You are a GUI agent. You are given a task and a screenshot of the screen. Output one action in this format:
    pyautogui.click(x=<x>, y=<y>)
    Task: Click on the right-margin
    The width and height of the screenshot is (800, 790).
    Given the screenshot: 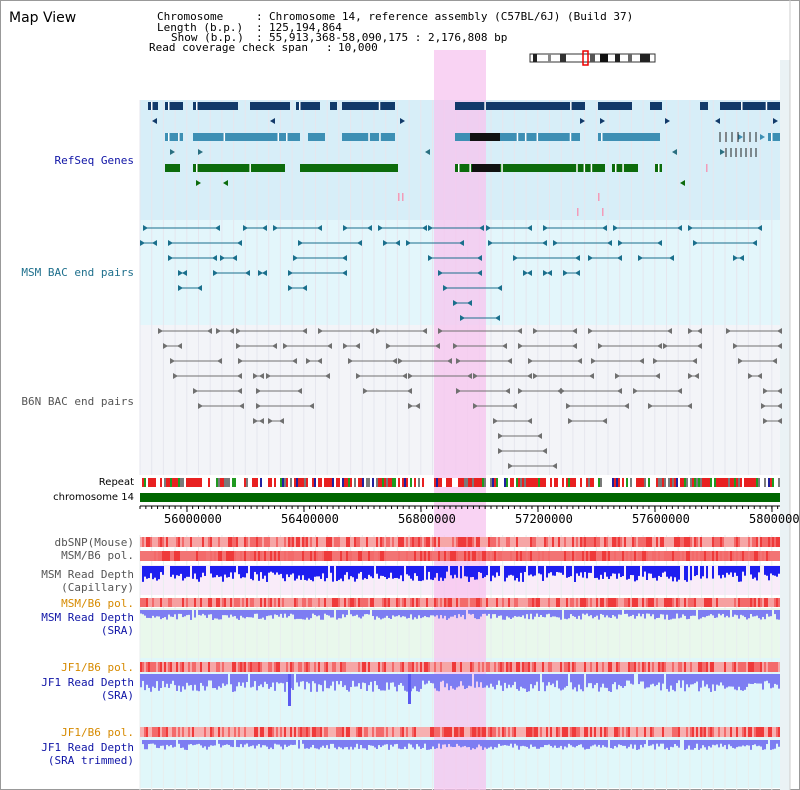 What is the action you would take?
    pyautogui.click(x=785, y=425)
    